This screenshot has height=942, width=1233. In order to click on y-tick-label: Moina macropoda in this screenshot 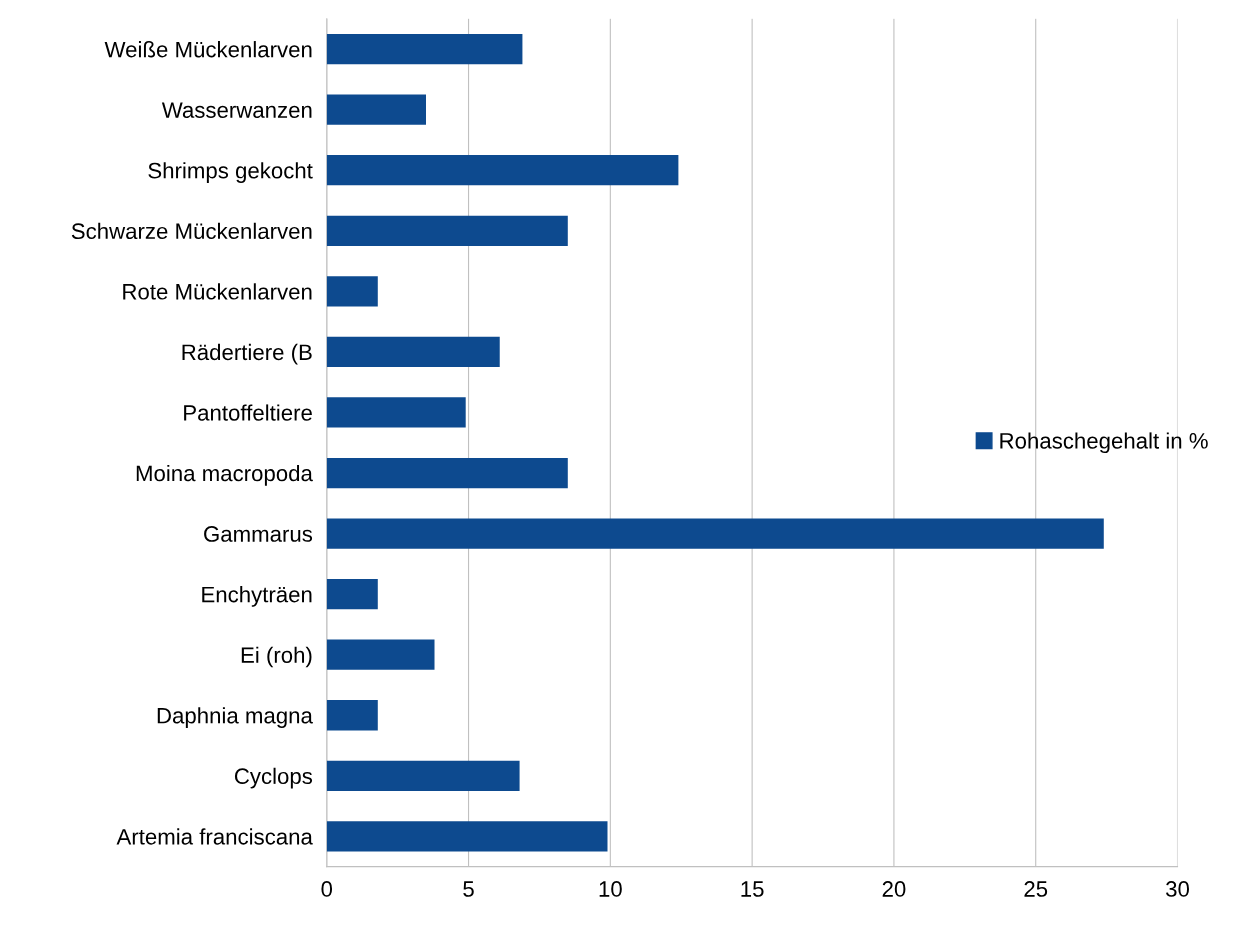, I will do `click(224, 475)`.